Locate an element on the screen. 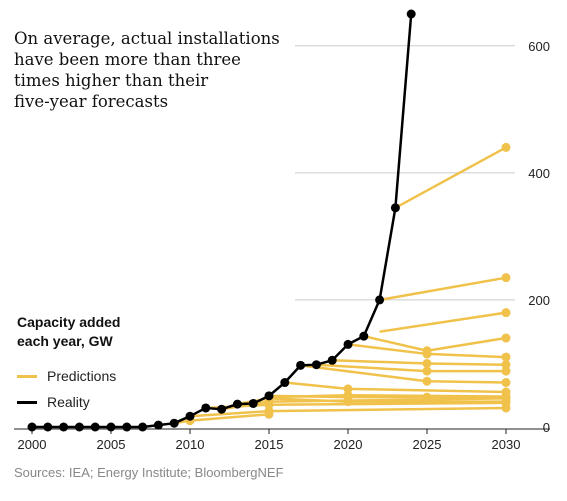  legend-label-reality: Reality is located at coordinates (68, 402).